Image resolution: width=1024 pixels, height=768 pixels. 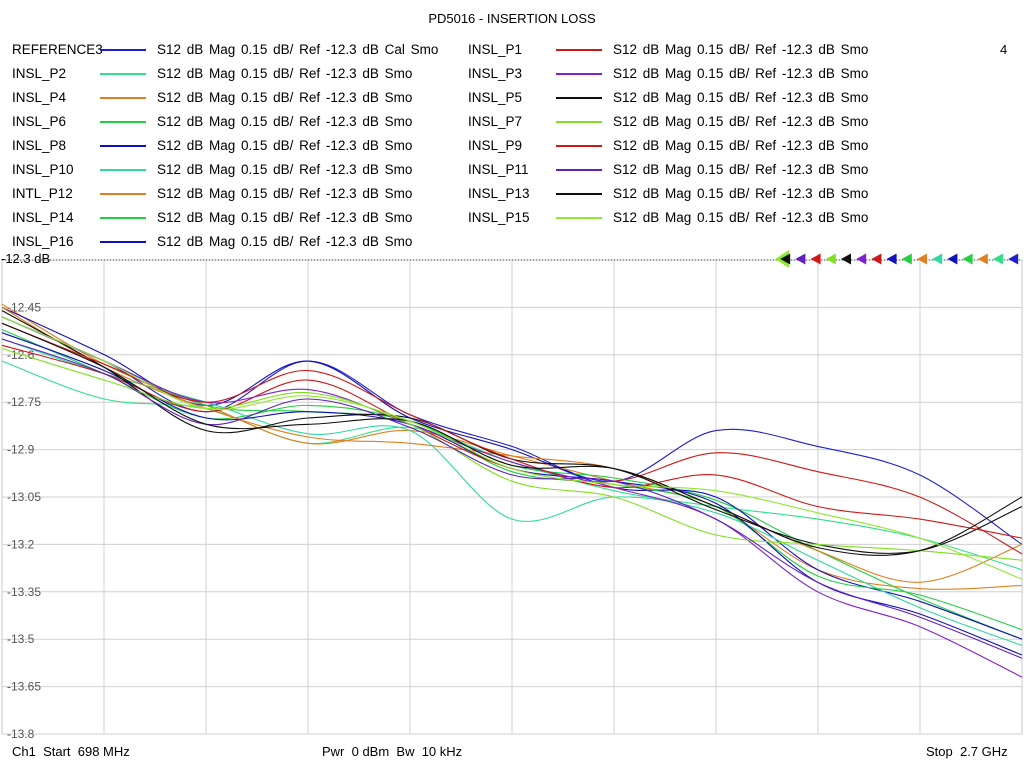 What do you see at coordinates (24, 592) in the screenshot?
I see `y-tick-label: -13.35` at bounding box center [24, 592].